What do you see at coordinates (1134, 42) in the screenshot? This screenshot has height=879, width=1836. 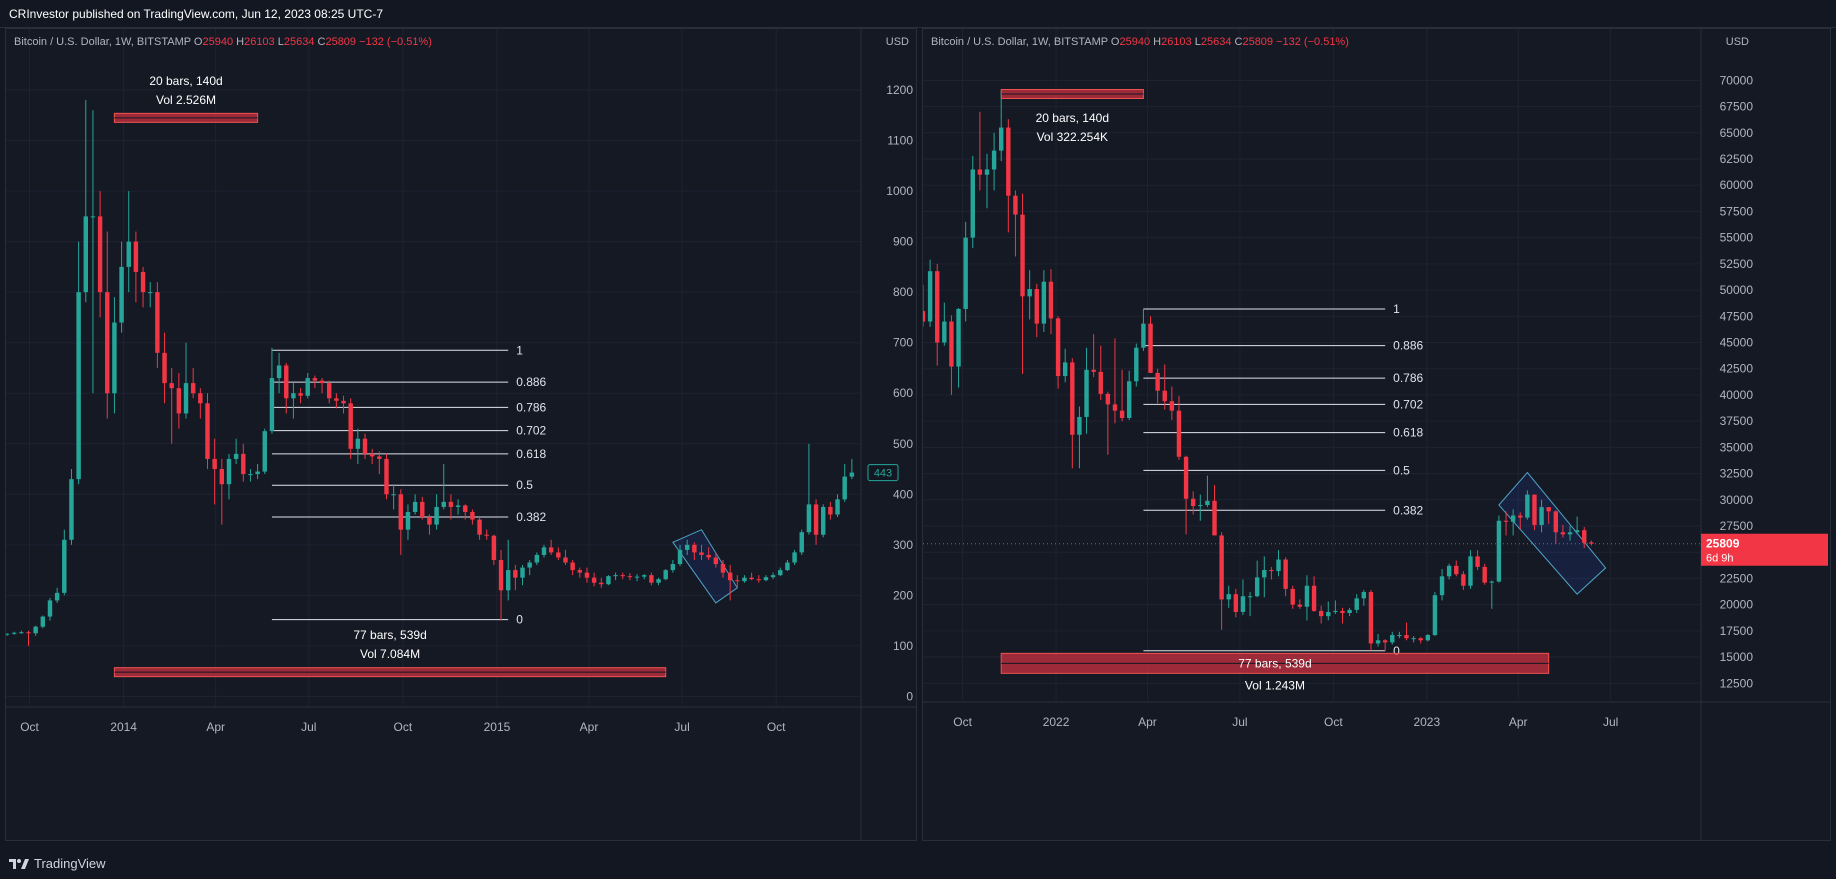 I see `ohlc-o-value: 25940` at bounding box center [1134, 42].